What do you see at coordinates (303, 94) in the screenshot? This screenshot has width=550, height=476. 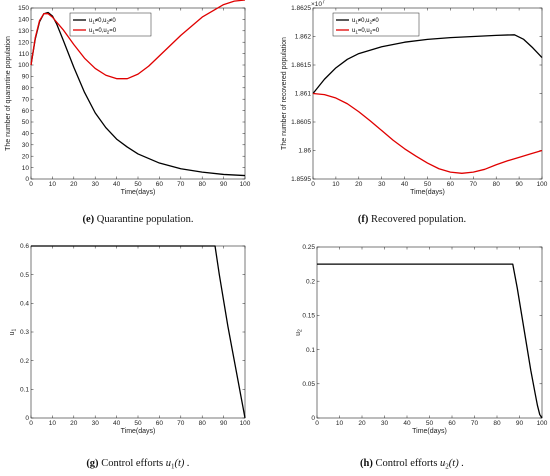 I see `chart-f-y-tick-label: 1.861` at bounding box center [303, 94].